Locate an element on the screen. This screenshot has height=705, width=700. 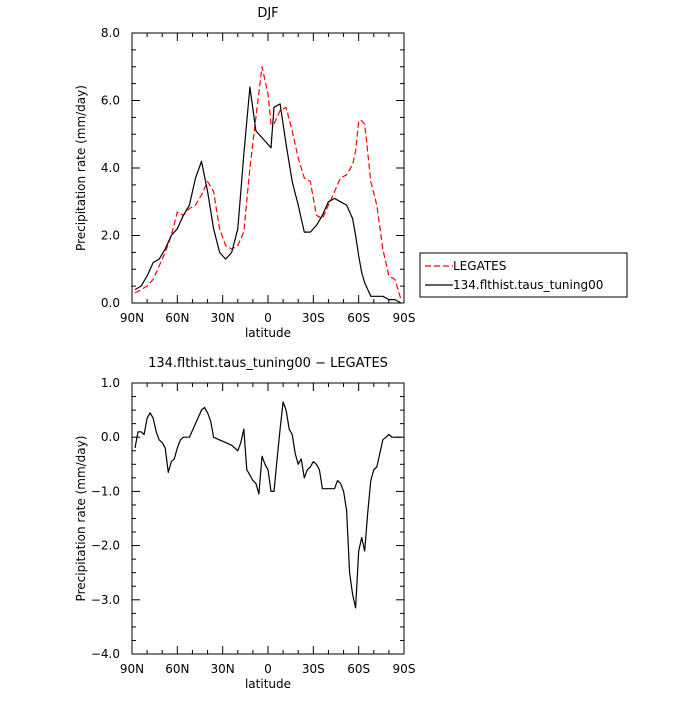
chart-title: 134.flthist.taus_tuning00 − LEGATES is located at coordinates (268, 363).